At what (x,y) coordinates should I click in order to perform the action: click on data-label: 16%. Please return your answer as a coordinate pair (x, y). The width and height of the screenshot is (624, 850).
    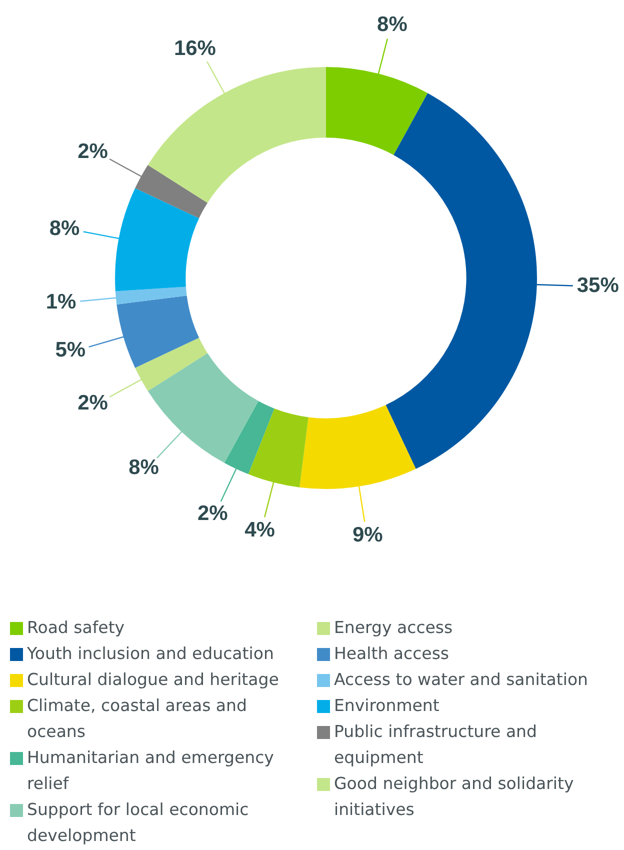
    Looking at the image, I should click on (195, 48).